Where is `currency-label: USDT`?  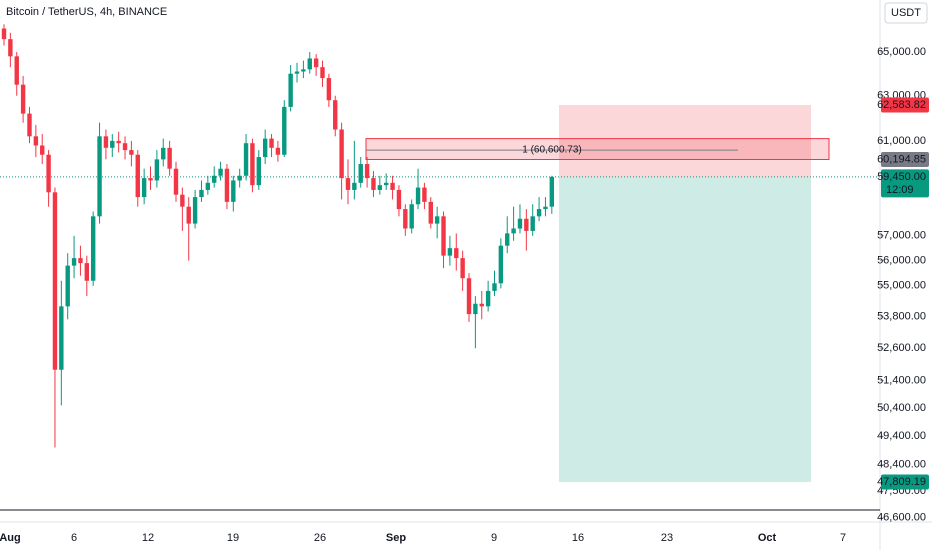
currency-label: USDT is located at coordinates (906, 13).